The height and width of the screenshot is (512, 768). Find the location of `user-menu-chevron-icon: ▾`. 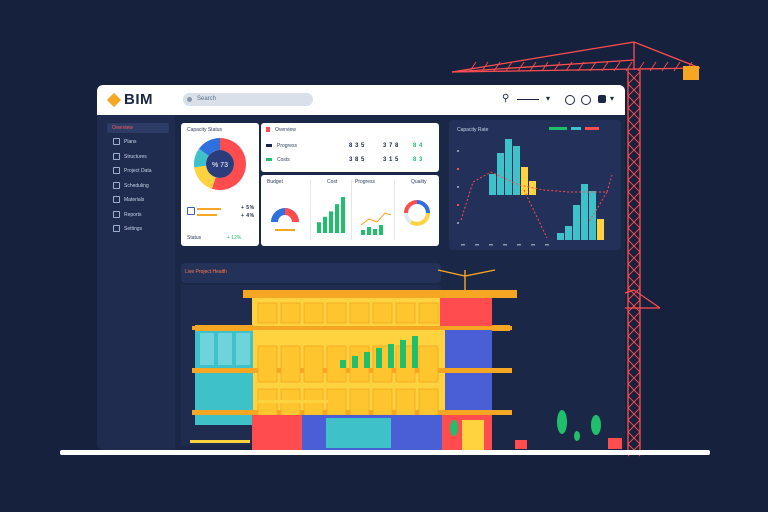

user-menu-chevron-icon: ▾ is located at coordinates (612, 98).